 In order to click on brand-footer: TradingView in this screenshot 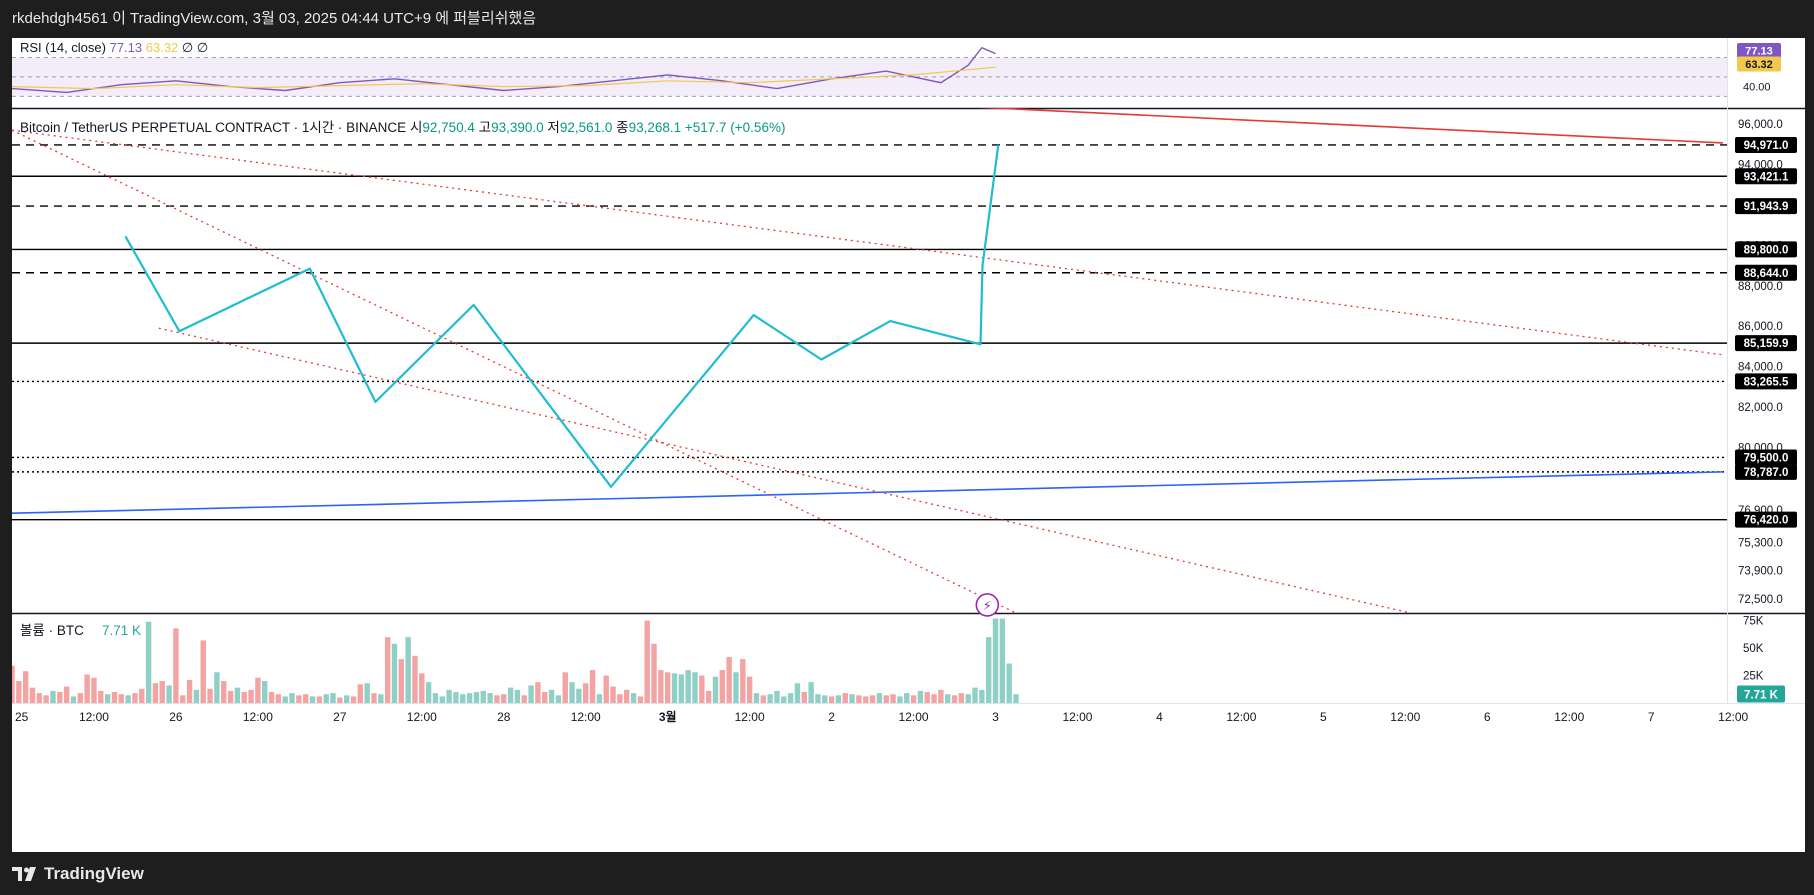, I will do `click(78, 874)`.